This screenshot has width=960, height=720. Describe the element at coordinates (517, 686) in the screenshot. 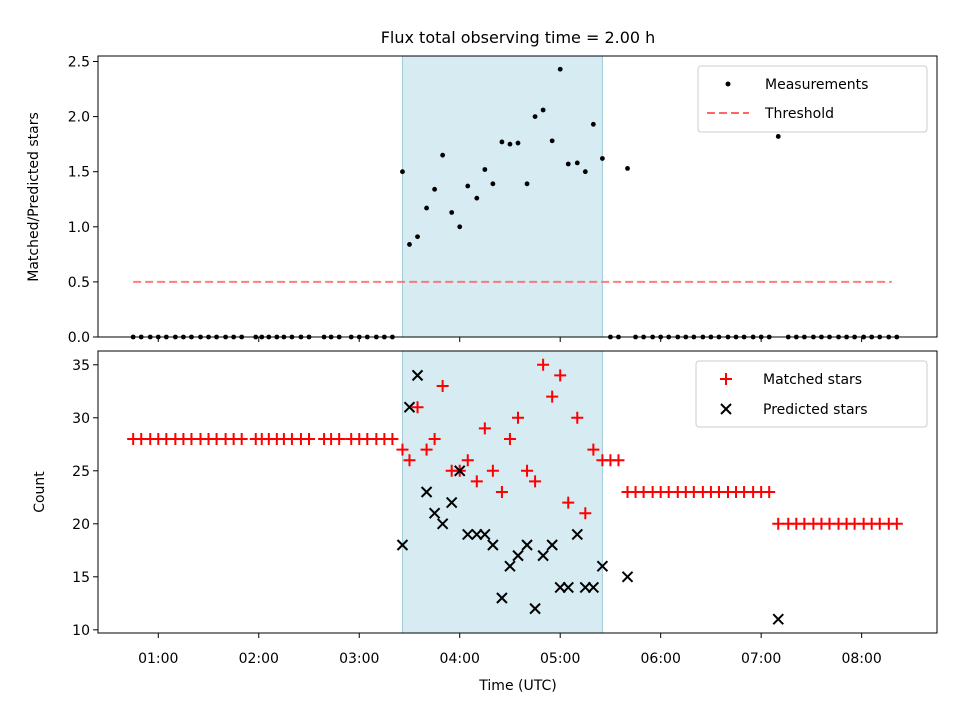

I see `x-axis-label: Time (UTC)` at that location.